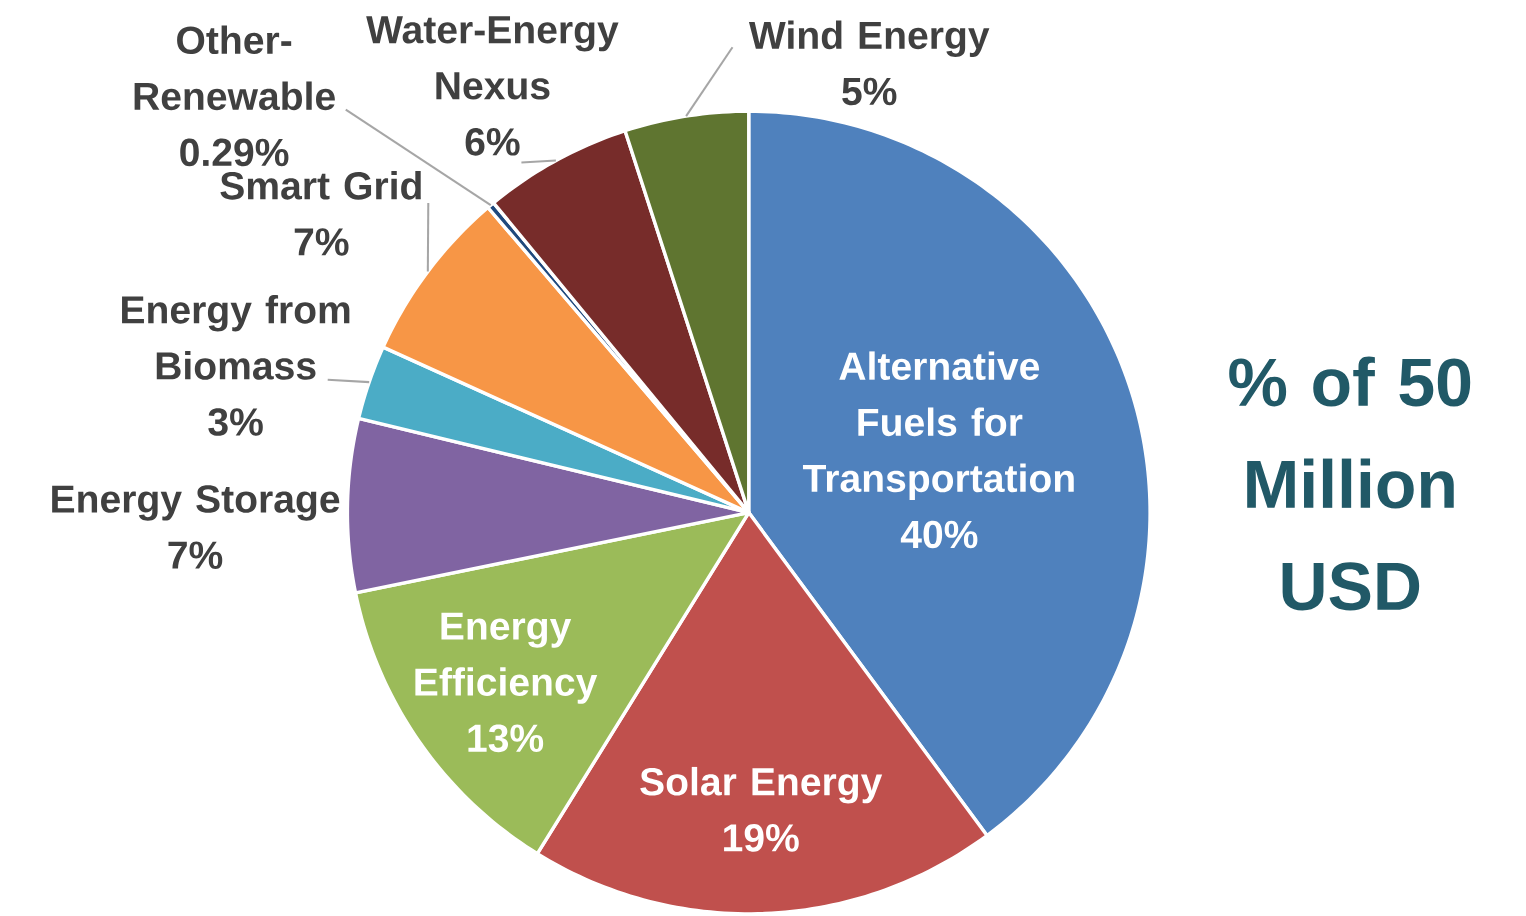 The height and width of the screenshot is (916, 1526). I want to click on slice-label: Solar Energy, so click(761, 785).